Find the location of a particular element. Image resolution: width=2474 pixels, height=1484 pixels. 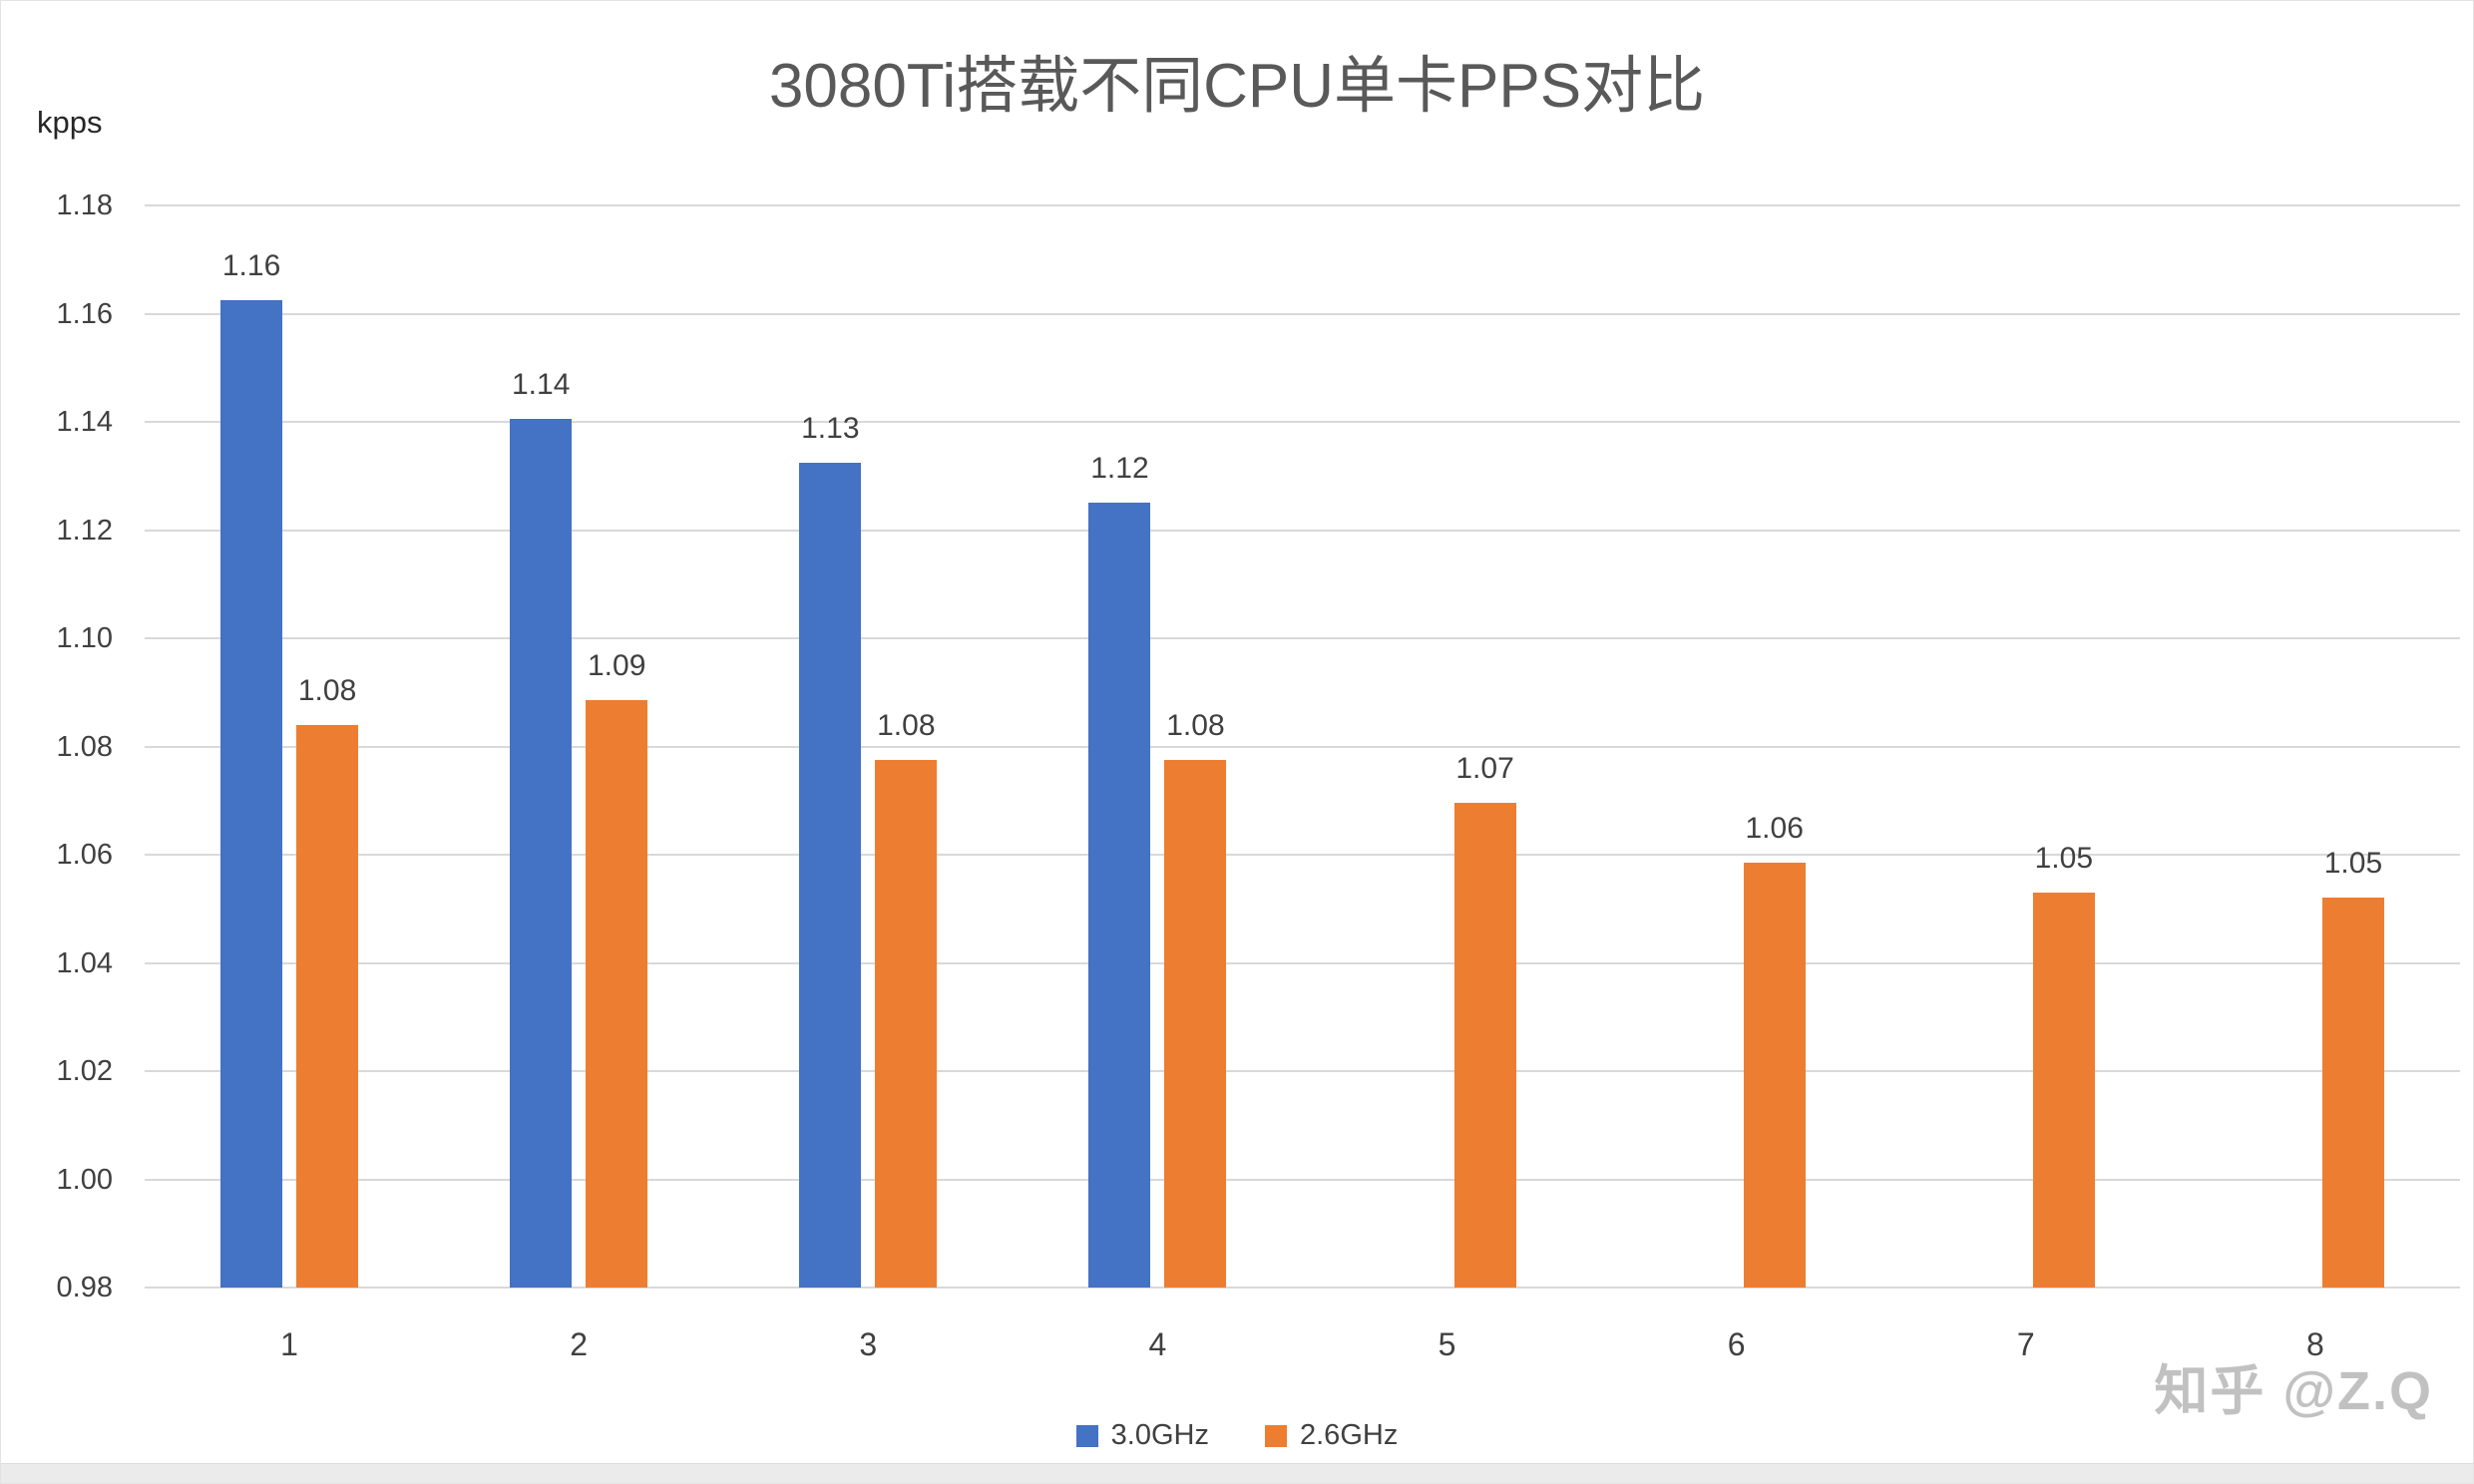

y-tick-label: 0.98 is located at coordinates (85, 1287).